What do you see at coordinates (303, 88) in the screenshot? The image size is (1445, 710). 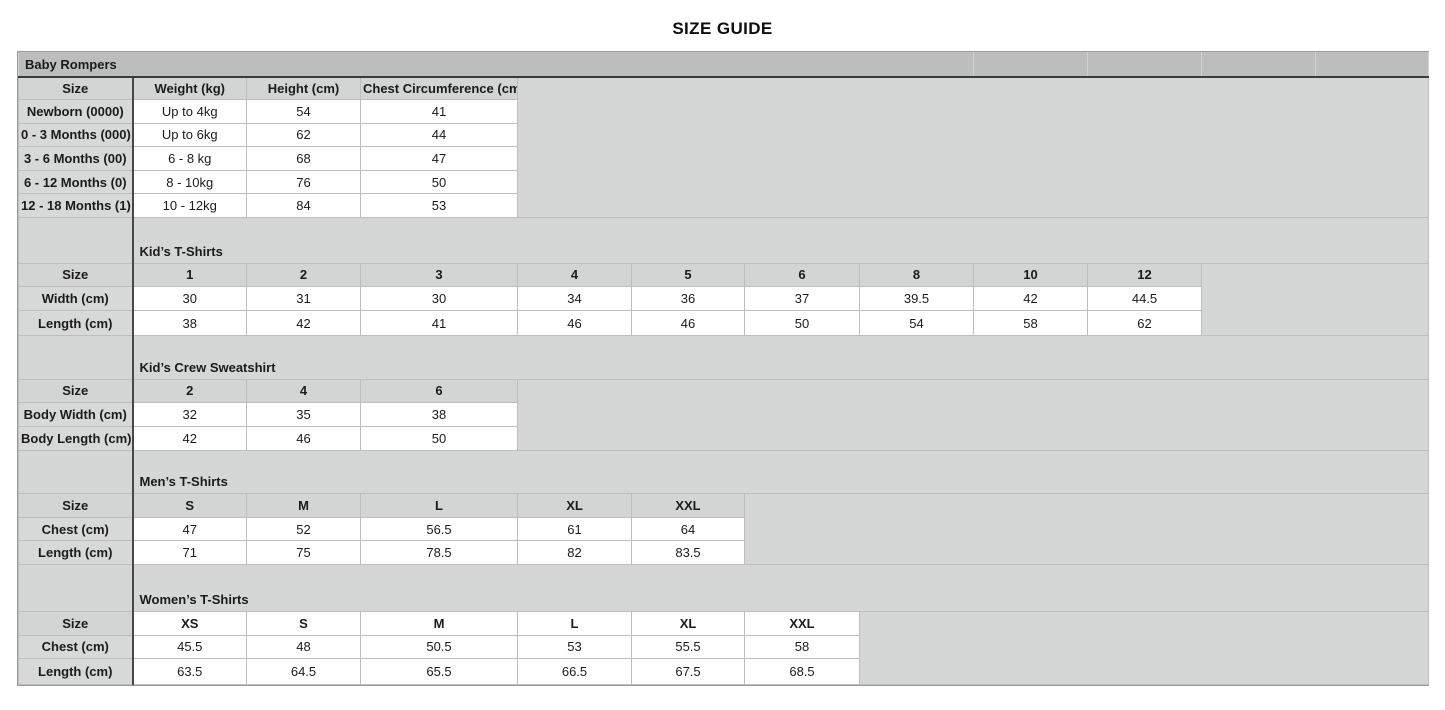 I see `col-header: Height (cm)` at bounding box center [303, 88].